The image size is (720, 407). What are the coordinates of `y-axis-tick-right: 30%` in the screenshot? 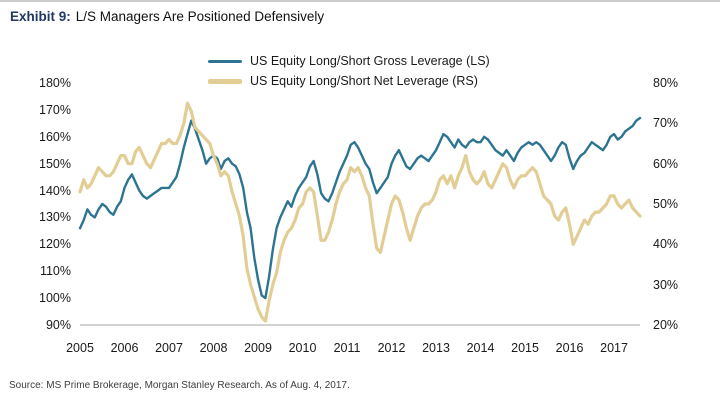 It's located at (666, 284).